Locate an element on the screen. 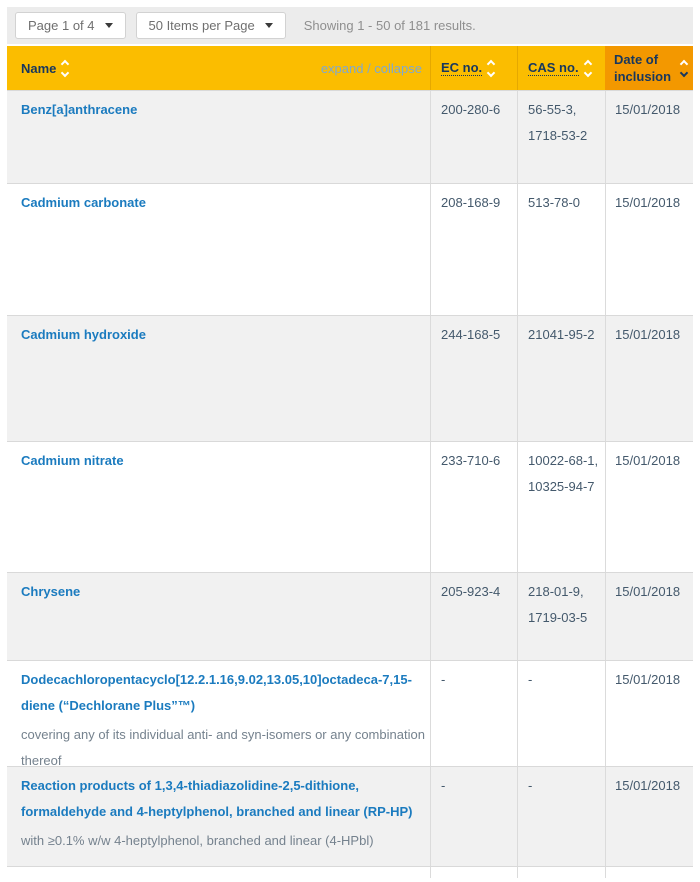 The image size is (700, 882). table-header-row: Name expand / collapse EC no. is located at coordinates (350, 68).